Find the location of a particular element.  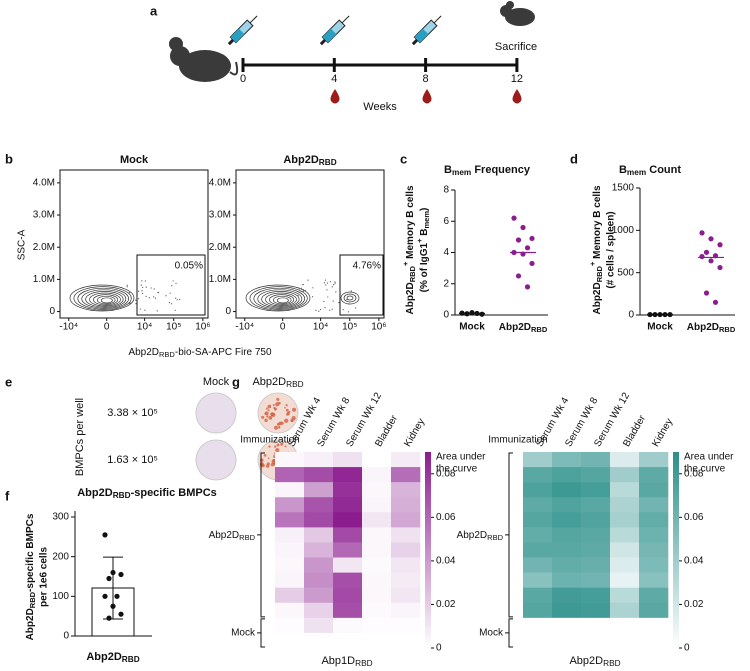

x-tick-label: -10⁴ is located at coordinates (68, 327).